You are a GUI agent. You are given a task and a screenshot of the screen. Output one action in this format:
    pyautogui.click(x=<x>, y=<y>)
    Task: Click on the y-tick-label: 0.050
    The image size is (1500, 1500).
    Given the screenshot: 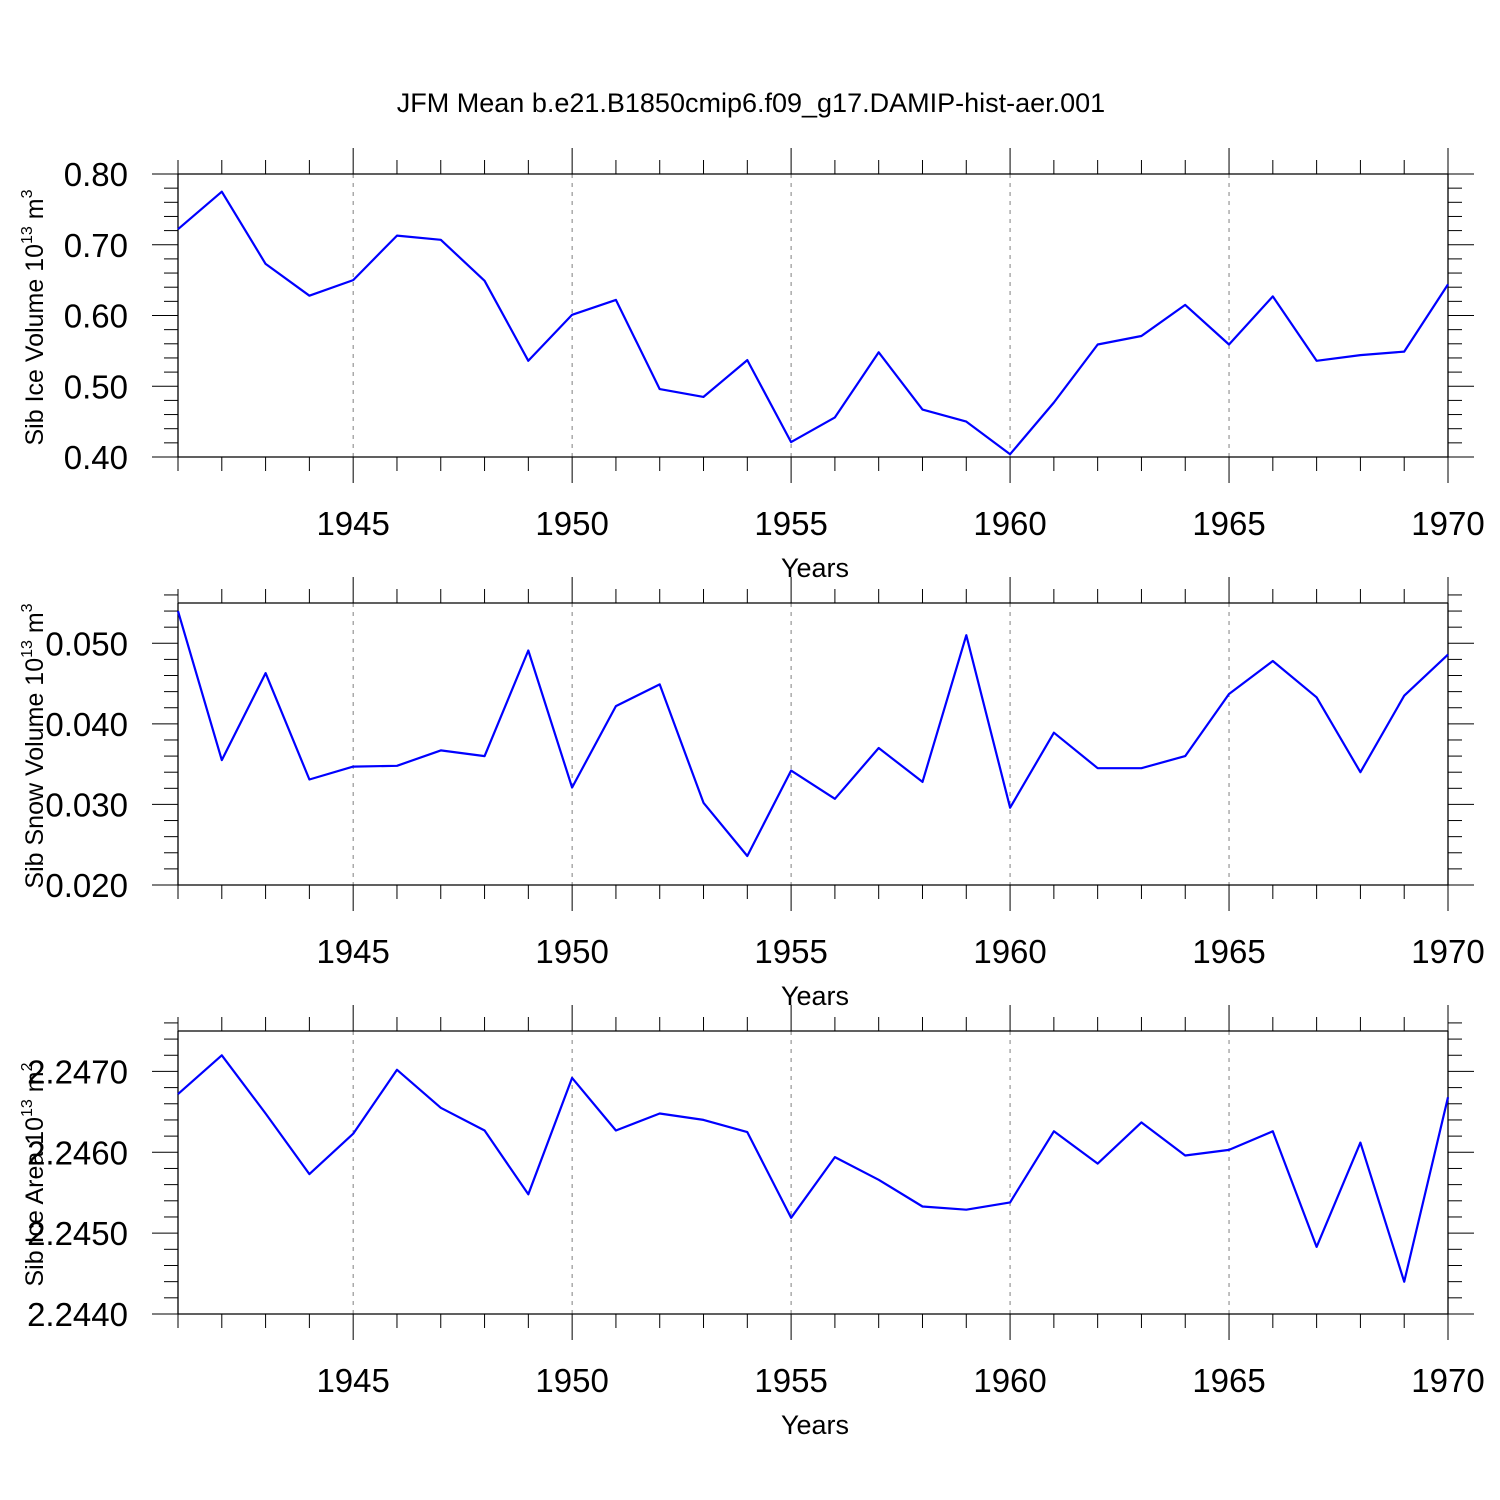 What is the action you would take?
    pyautogui.click(x=86, y=643)
    